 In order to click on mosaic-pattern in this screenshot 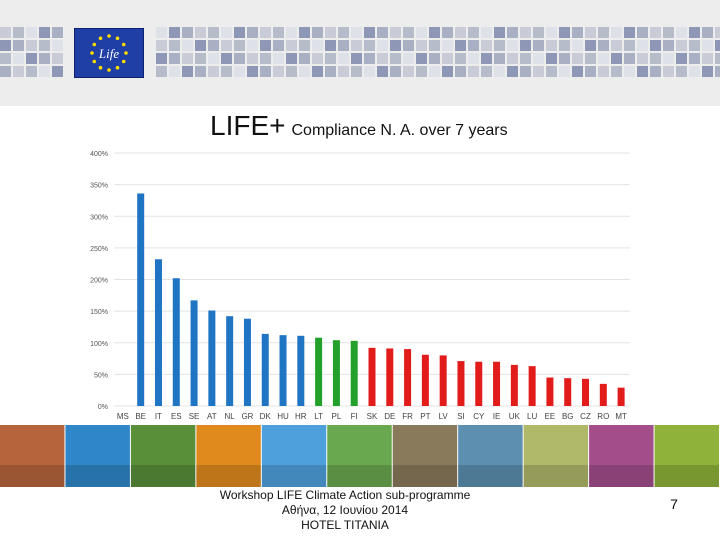, I will do `click(360, 52)`.